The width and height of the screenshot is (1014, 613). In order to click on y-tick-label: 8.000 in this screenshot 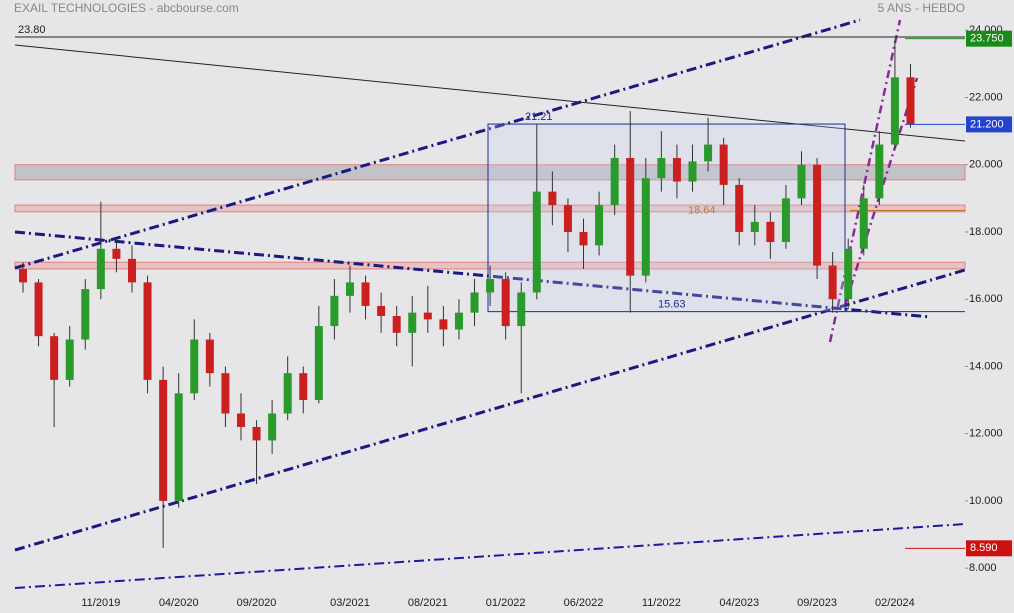, I will do `click(983, 568)`.